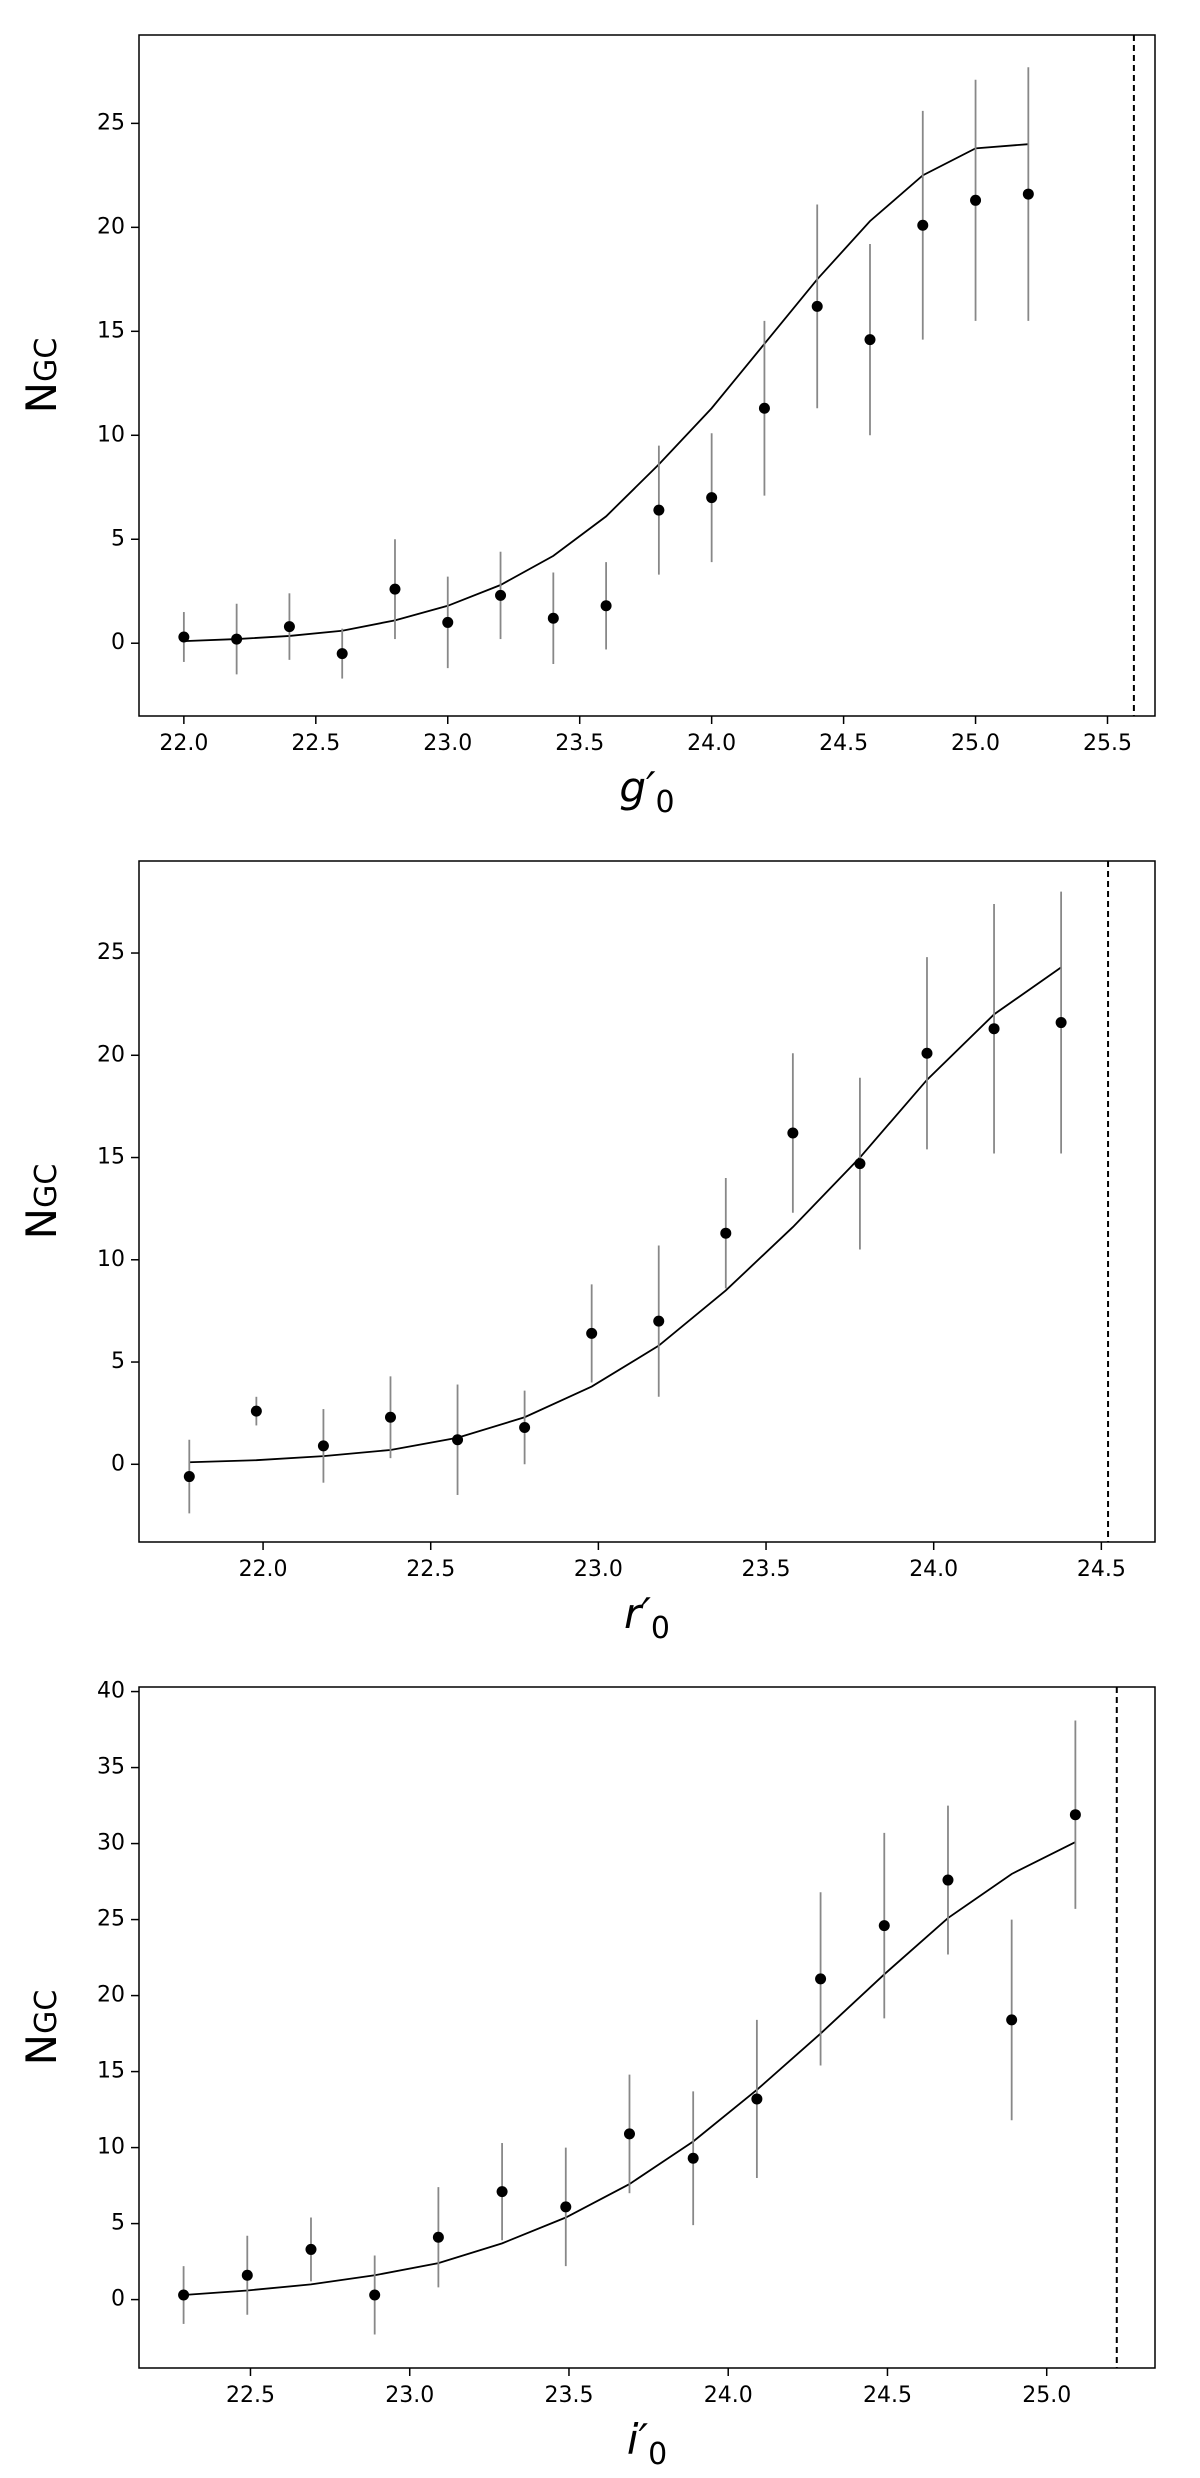 The width and height of the screenshot is (1200, 2478). I want to click on x-axis-label: r′0, so click(647, 1617).